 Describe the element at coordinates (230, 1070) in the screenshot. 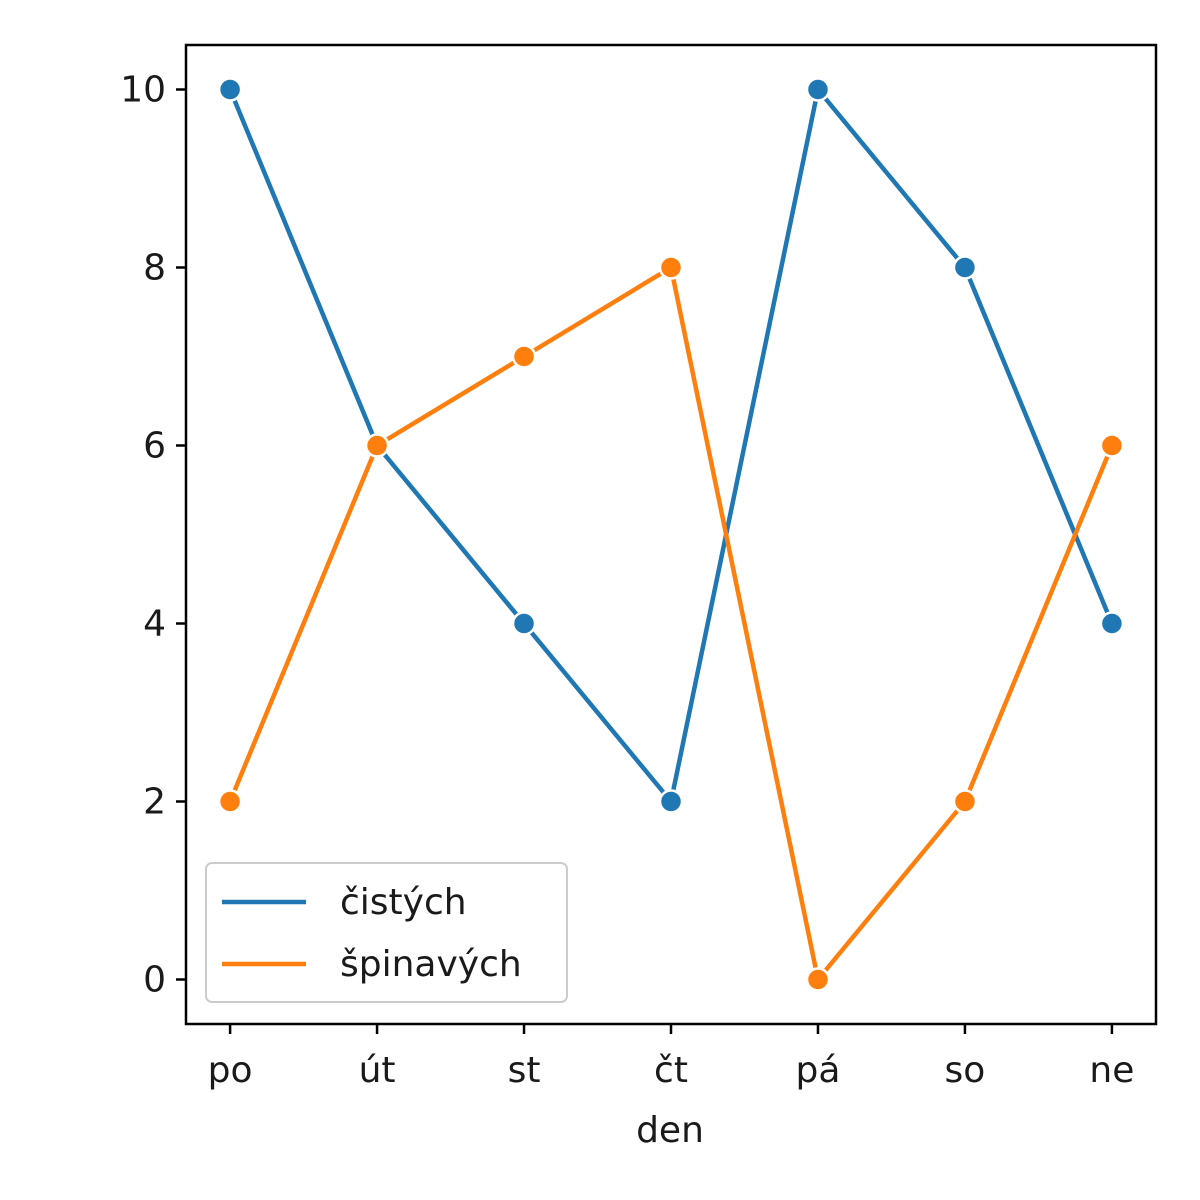

I see `x-tick-label: po` at that location.